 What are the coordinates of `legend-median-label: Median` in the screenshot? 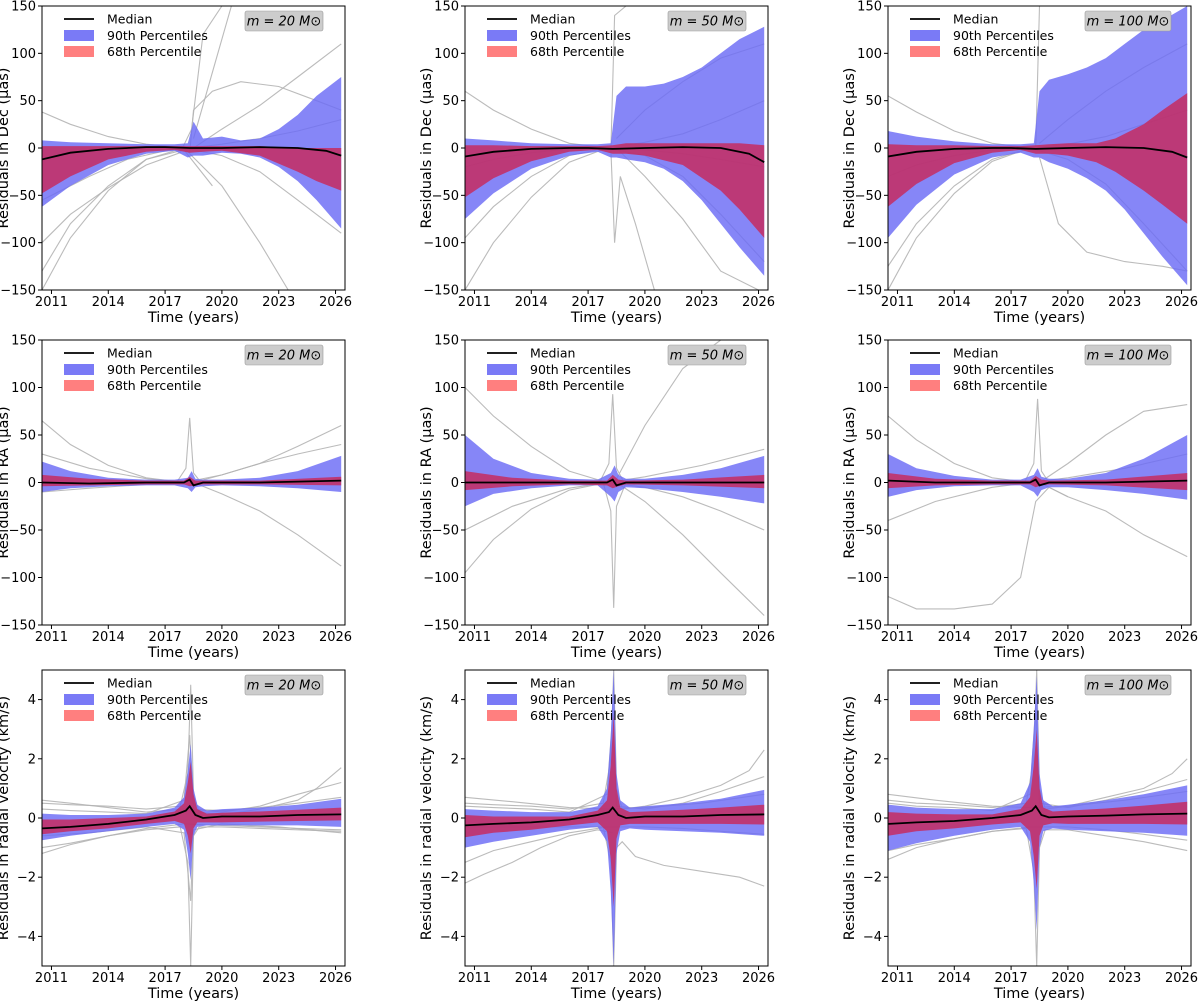 It's located at (975, 353).